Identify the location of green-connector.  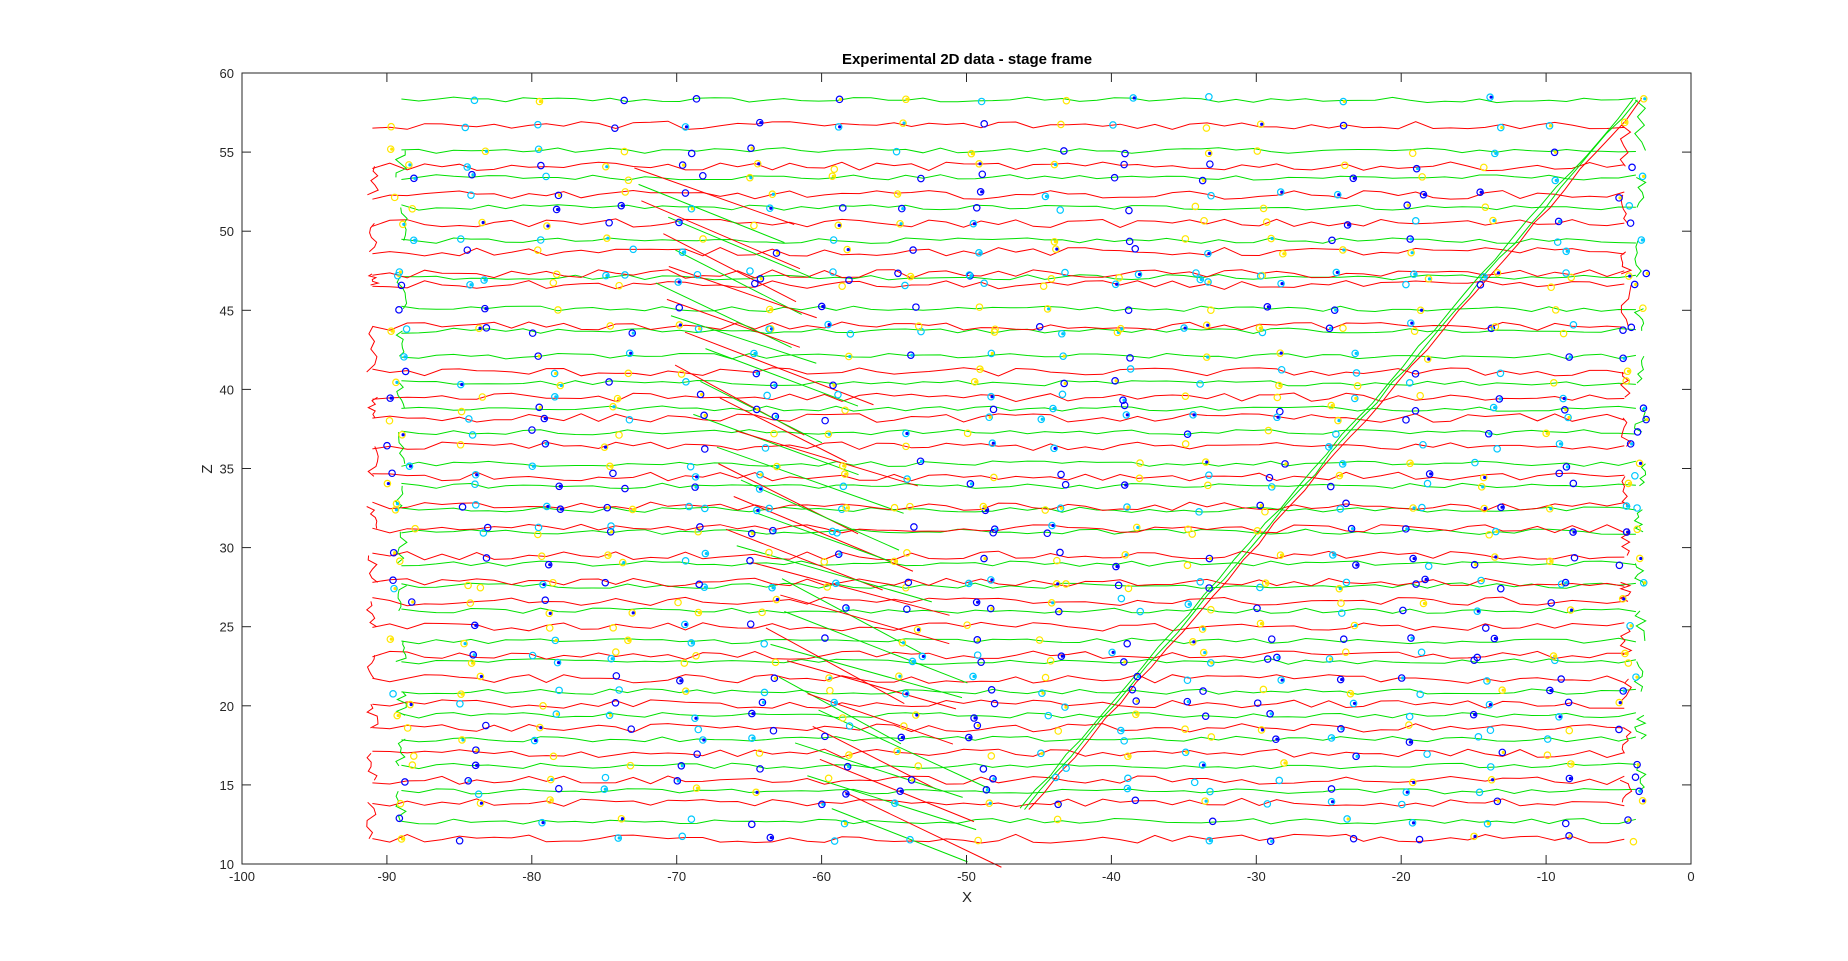
(402, 448).